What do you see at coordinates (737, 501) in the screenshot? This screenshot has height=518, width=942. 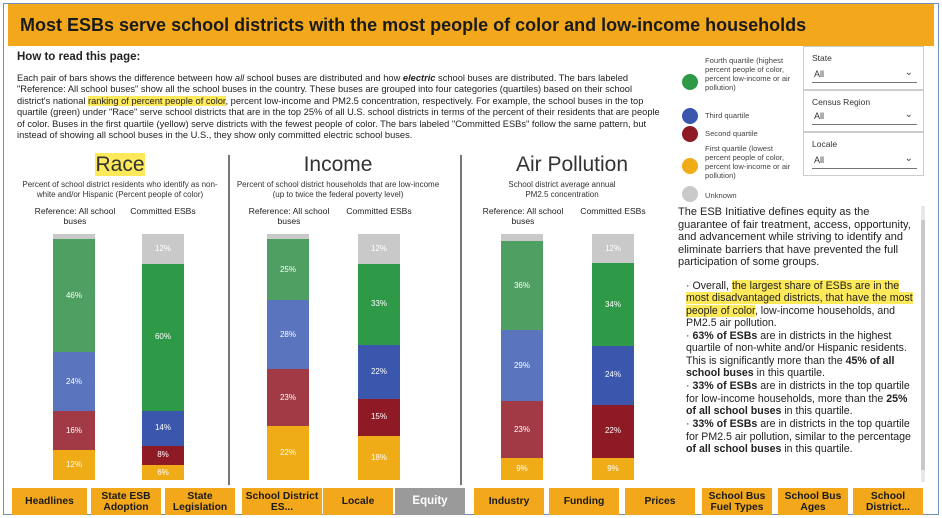 I see `nav-button-school-bus-fuel-types: School Bus Fuel Types` at bounding box center [737, 501].